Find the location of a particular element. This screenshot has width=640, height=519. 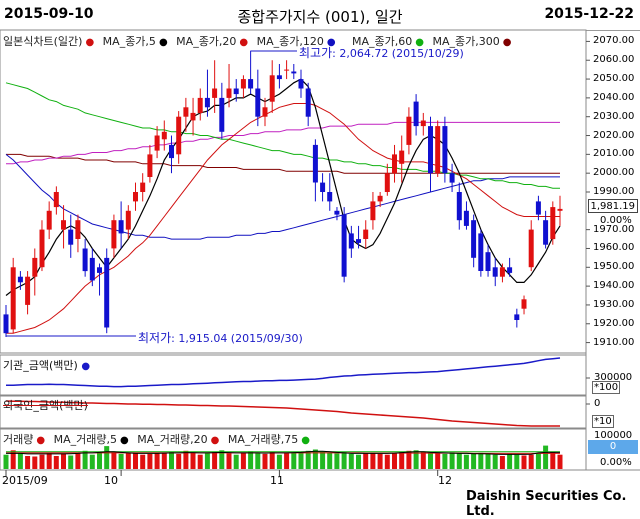

price-tick-label: 1920.00 is located at coordinates (614, 323).